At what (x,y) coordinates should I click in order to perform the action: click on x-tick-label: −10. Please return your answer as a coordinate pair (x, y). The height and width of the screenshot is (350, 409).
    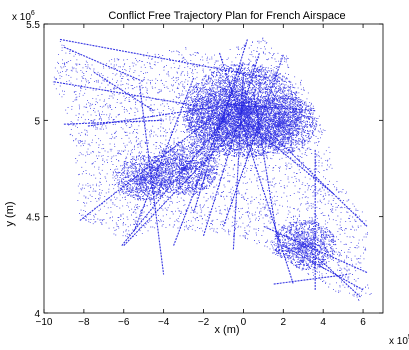
    Looking at the image, I should click on (44, 322).